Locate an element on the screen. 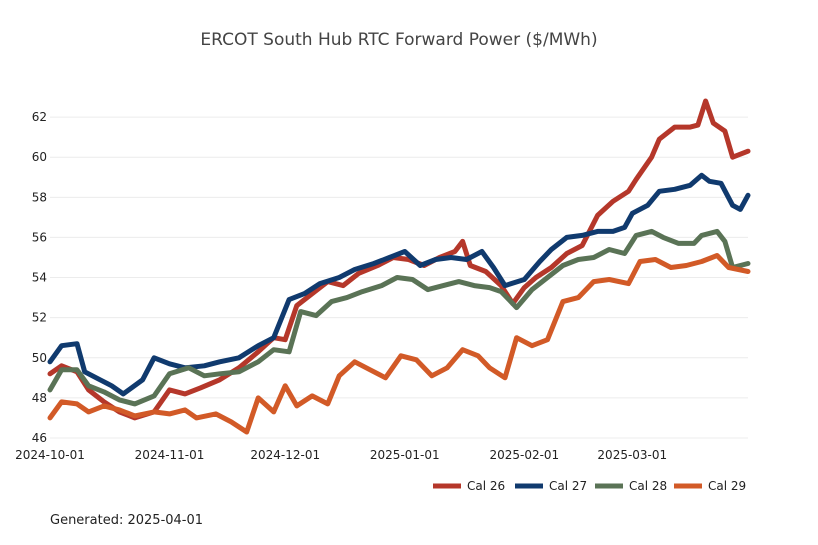  y-tick-label: 56 is located at coordinates (39, 237).